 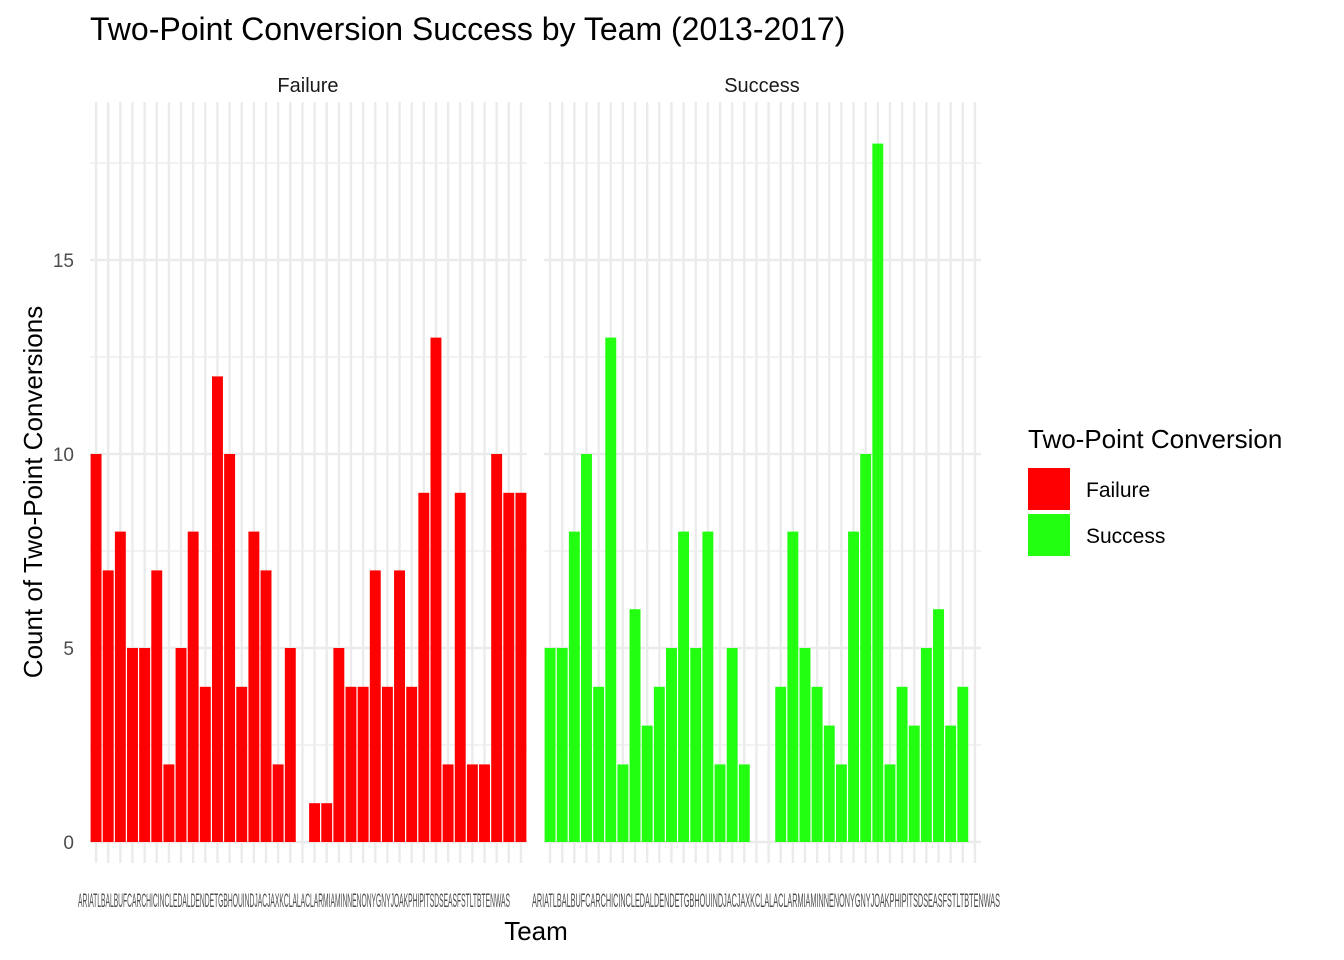 I want to click on bar-failure-ten, so click(x=509, y=667).